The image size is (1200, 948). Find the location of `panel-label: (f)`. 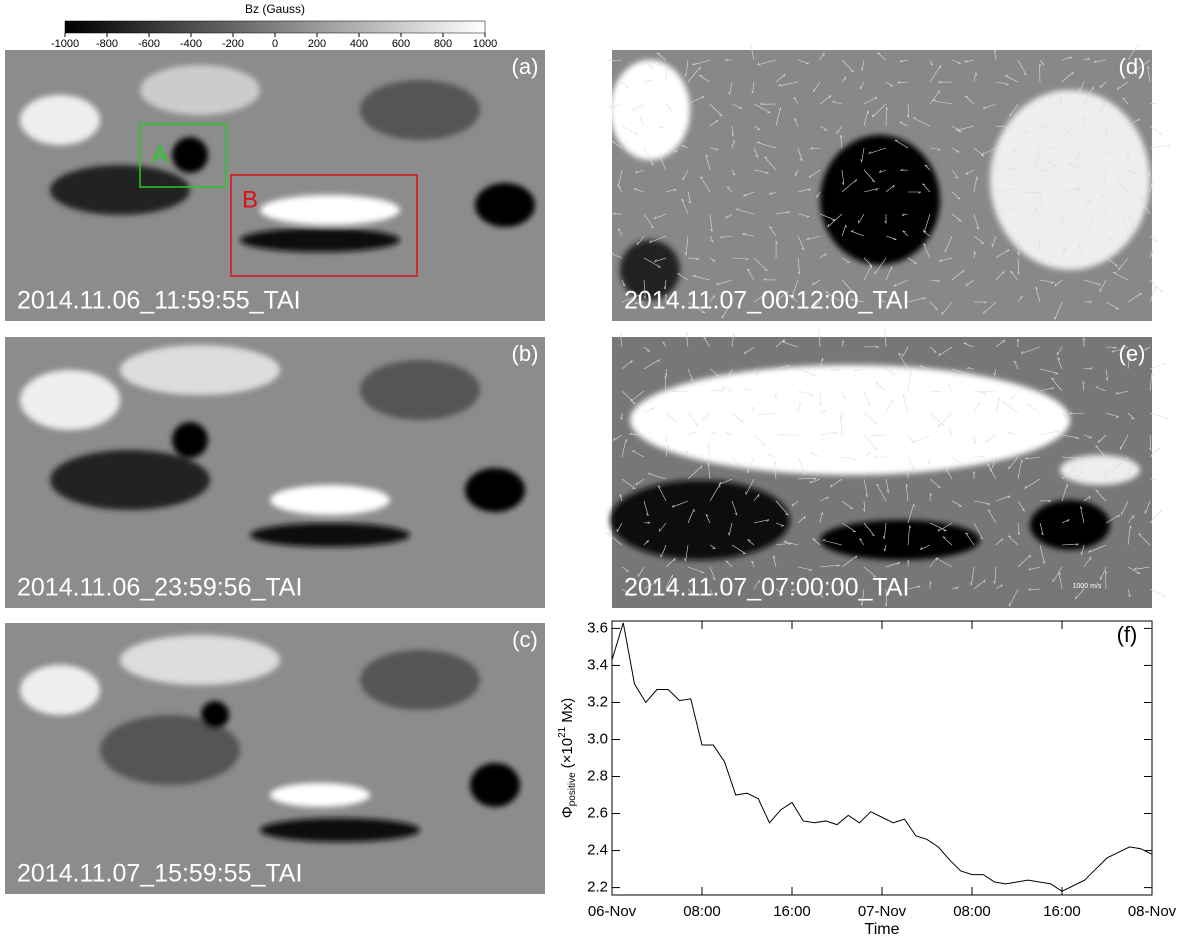

panel-label: (f) is located at coordinates (1127, 634).